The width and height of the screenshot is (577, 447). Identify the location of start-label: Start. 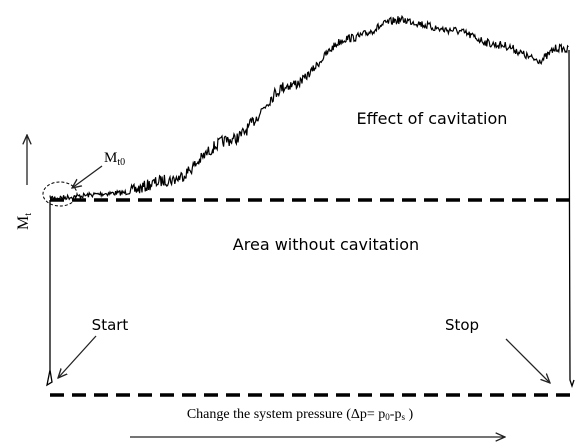
(110, 325).